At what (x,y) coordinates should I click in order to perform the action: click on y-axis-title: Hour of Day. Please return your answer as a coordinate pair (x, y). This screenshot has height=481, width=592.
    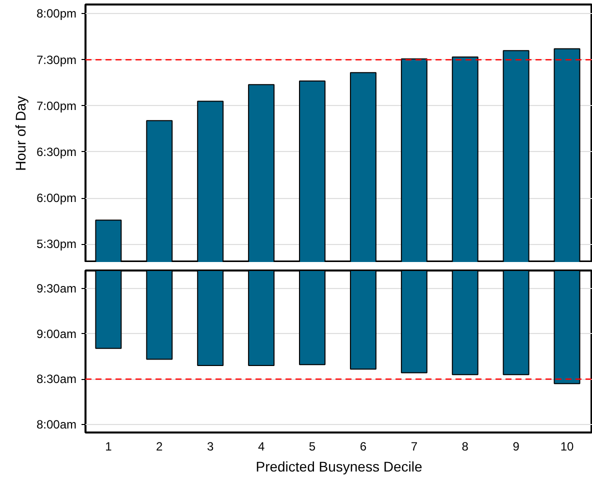
    Looking at the image, I should click on (20, 133).